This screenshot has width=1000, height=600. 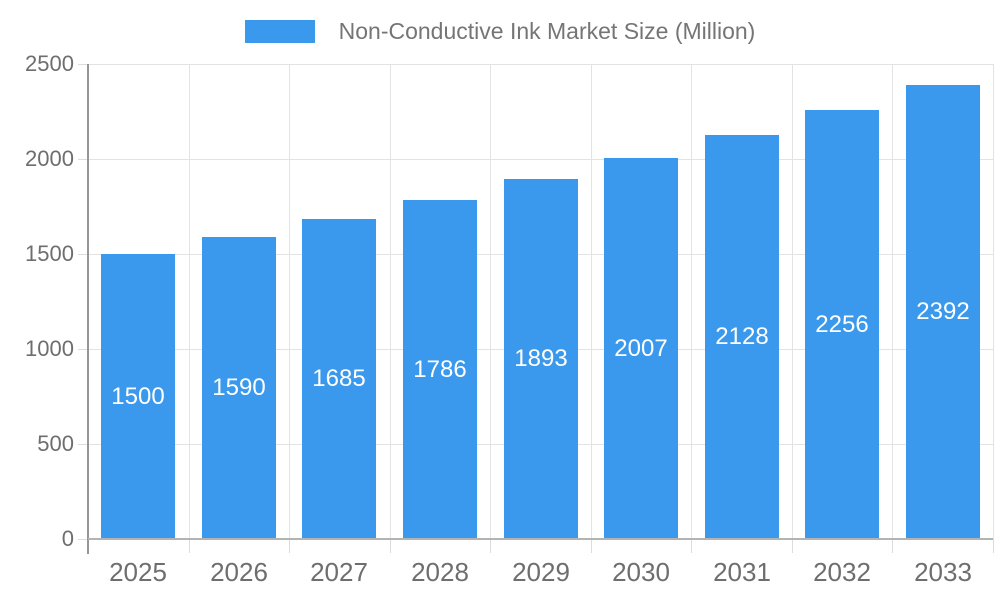 What do you see at coordinates (279, 31) in the screenshot?
I see `legend-swatch` at bounding box center [279, 31].